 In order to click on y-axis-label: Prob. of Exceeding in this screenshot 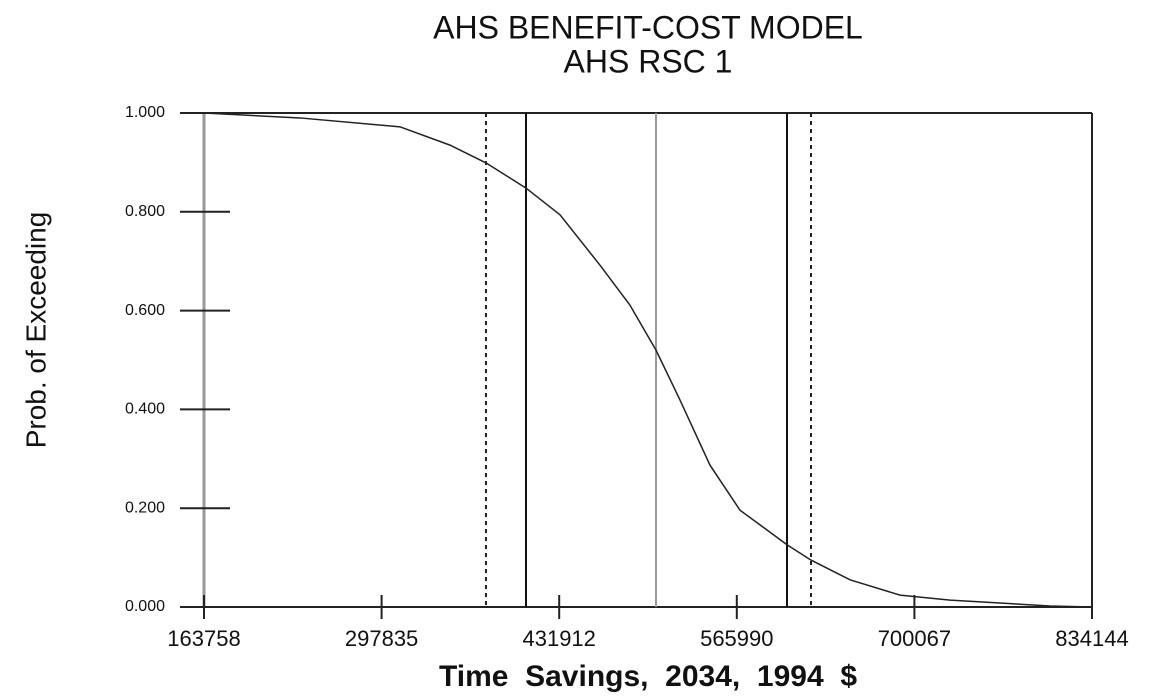, I will do `click(35, 330)`.